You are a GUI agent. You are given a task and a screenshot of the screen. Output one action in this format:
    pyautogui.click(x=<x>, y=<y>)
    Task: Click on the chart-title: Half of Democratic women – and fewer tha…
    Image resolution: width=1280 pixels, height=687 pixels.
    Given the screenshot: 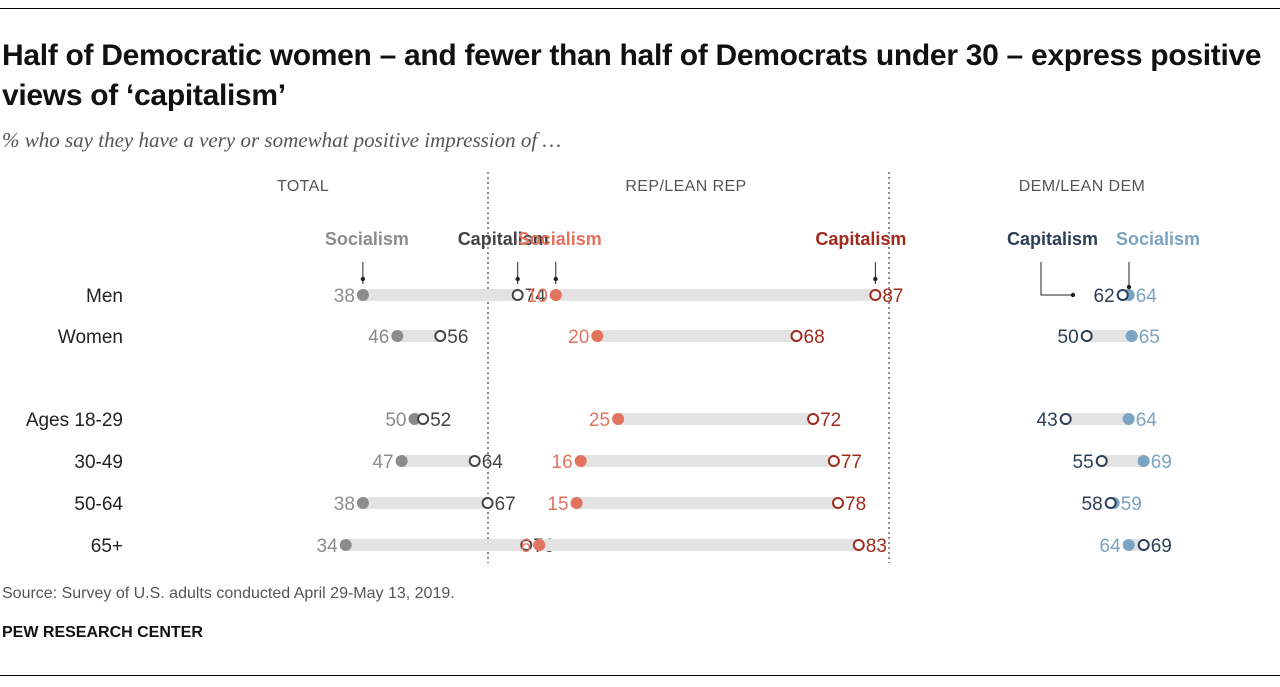 What is the action you would take?
    pyautogui.click(x=632, y=75)
    